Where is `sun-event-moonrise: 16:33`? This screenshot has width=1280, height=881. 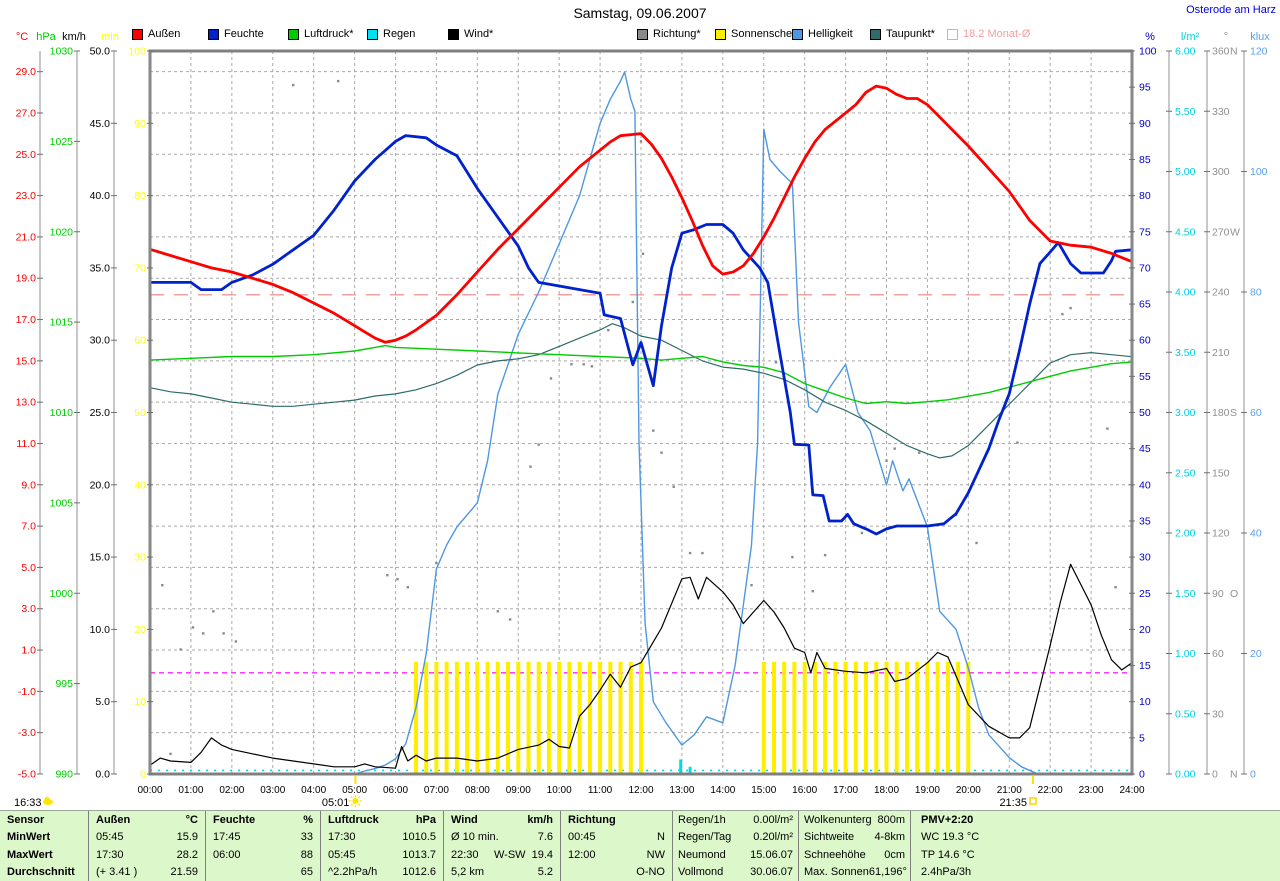 sun-event-moonrise: 16:33 is located at coordinates (33, 802).